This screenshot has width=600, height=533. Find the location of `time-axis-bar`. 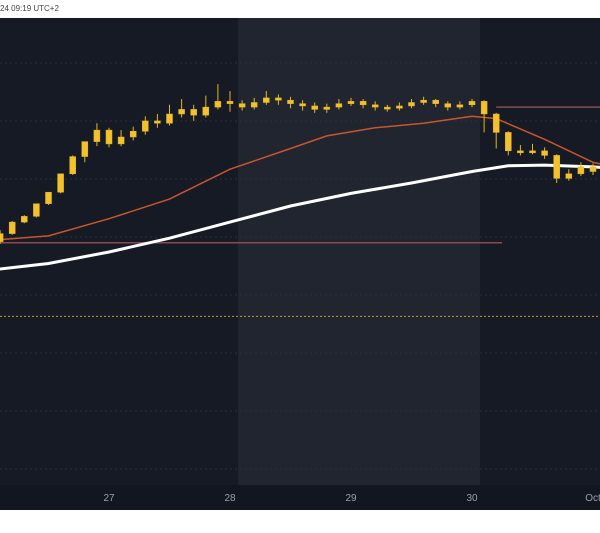

time-axis-bar is located at coordinates (300, 497).